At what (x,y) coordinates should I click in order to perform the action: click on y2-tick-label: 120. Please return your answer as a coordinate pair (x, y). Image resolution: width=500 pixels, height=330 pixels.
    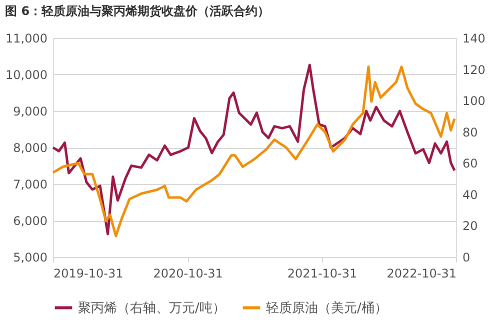
    Looking at the image, I should click on (474, 69).